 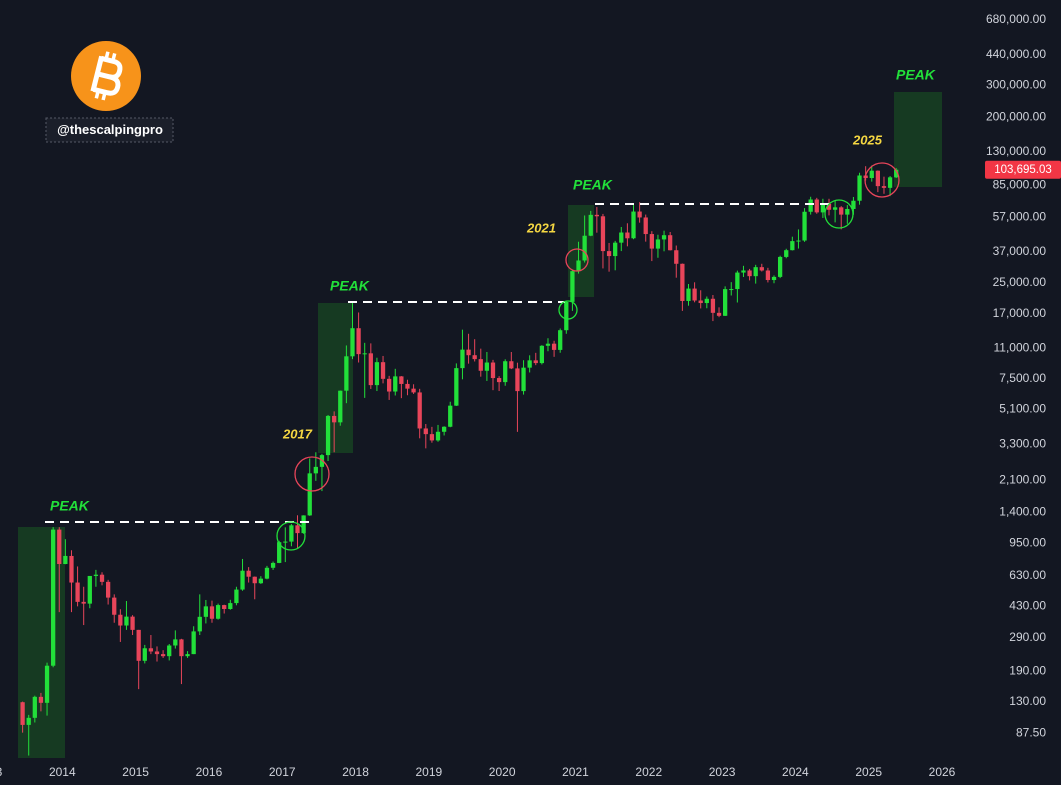 What do you see at coordinates (568, 310) in the screenshot?
I see `green-circle` at bounding box center [568, 310].